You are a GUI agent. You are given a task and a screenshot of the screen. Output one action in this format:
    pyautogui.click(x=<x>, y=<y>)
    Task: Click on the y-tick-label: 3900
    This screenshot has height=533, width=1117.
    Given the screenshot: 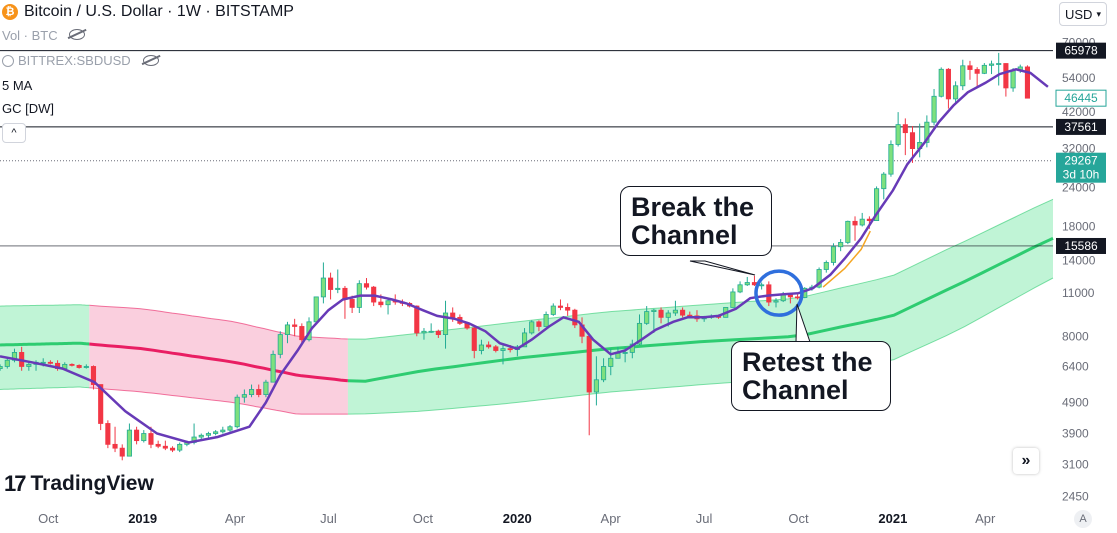 What is the action you would take?
    pyautogui.click(x=1075, y=434)
    